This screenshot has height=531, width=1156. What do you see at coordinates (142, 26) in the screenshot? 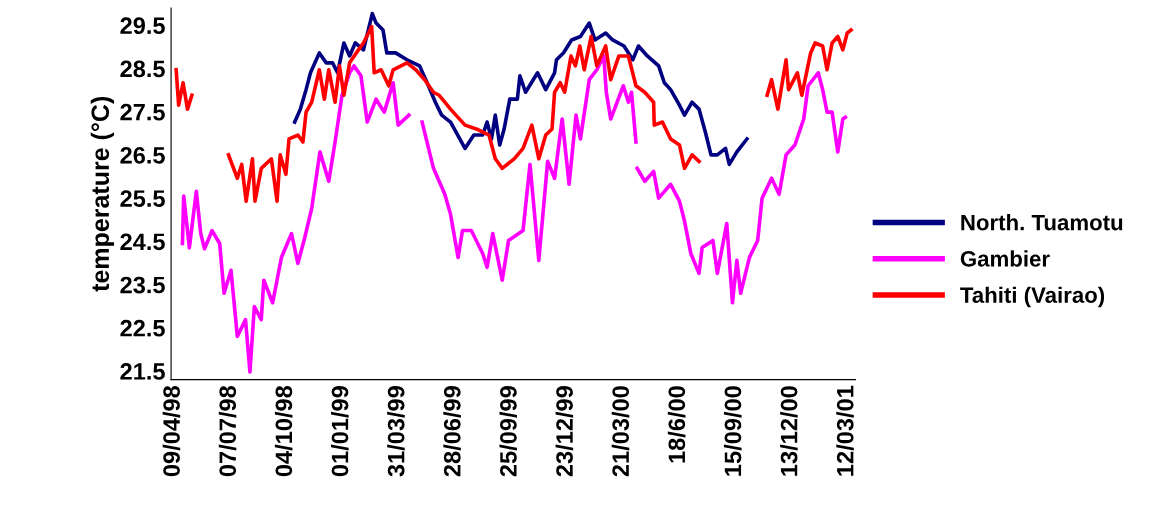
I see `y-tick-label: 29.5` at bounding box center [142, 26].